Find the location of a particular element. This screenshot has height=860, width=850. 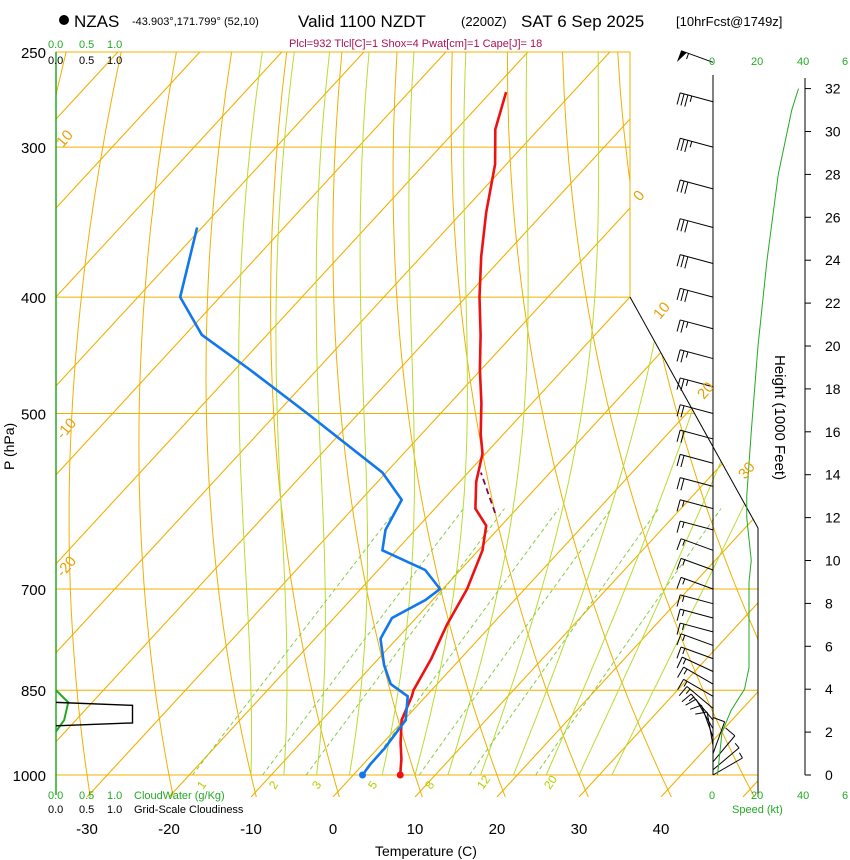

speed-bottom-tick-0: 0 is located at coordinates (712, 796).